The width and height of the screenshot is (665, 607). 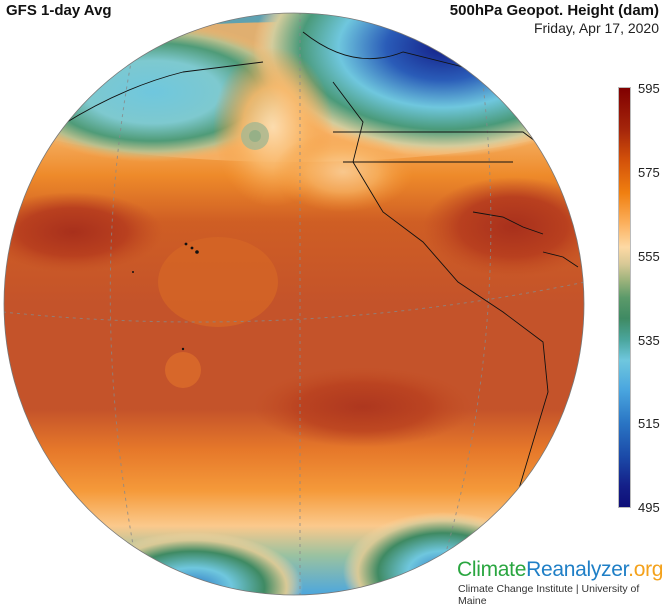 I want to click on brand-logo: ClimateReanalyzer.org, so click(x=560, y=570).